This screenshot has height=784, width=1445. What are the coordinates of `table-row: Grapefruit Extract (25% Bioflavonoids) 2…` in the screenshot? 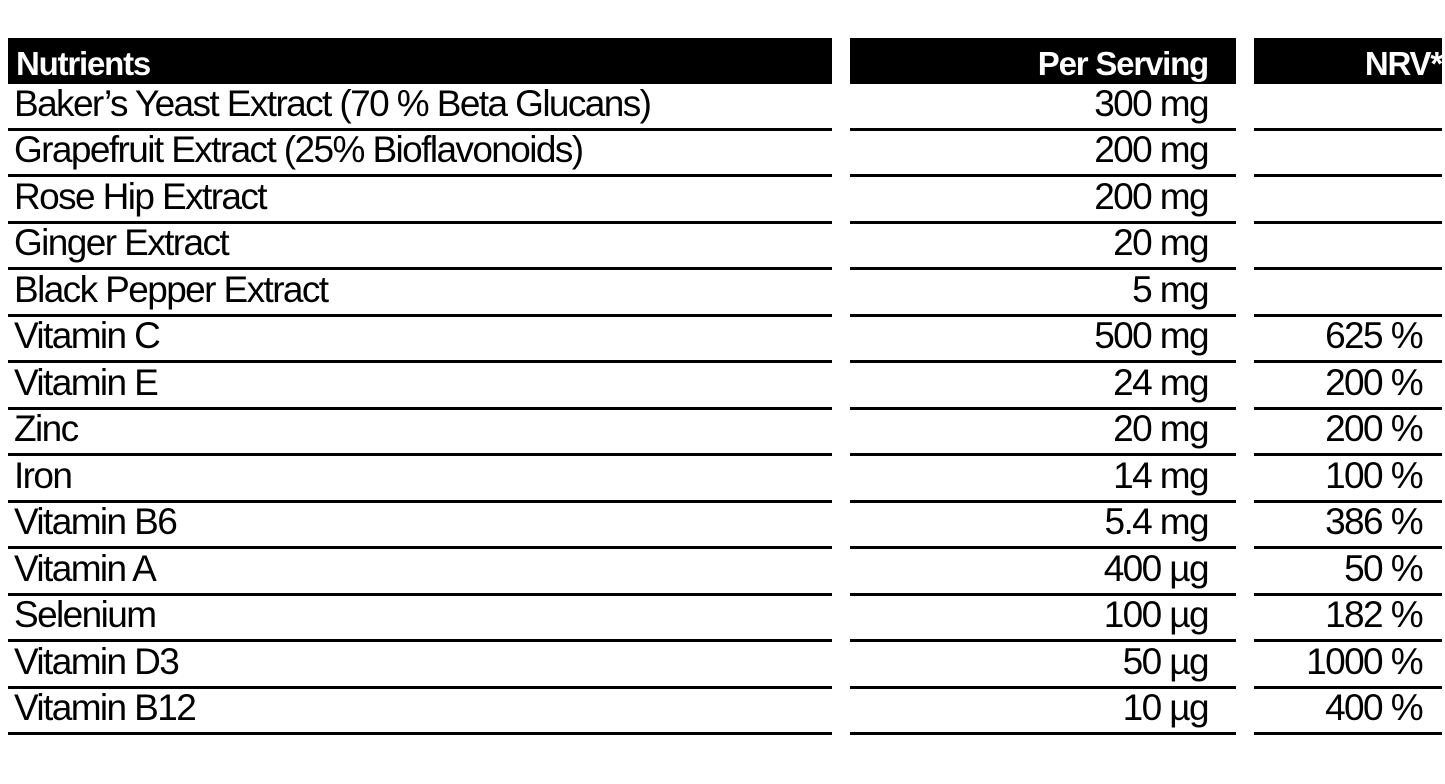 It's located at (725, 154).